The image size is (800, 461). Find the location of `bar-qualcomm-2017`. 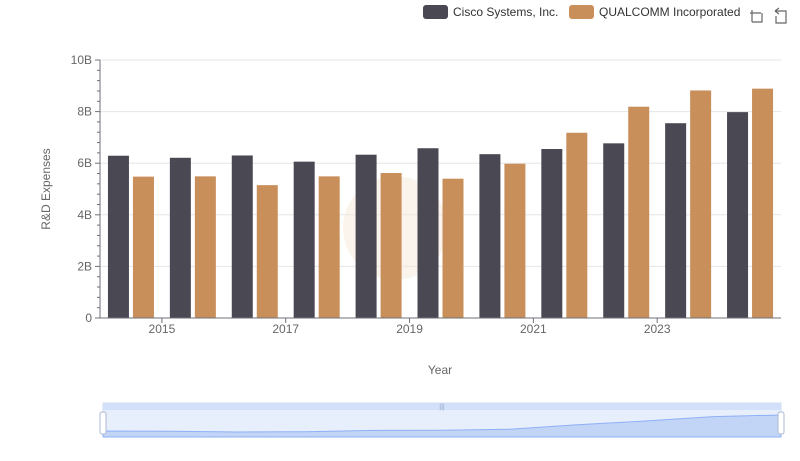

bar-qualcomm-2017 is located at coordinates (329, 247).